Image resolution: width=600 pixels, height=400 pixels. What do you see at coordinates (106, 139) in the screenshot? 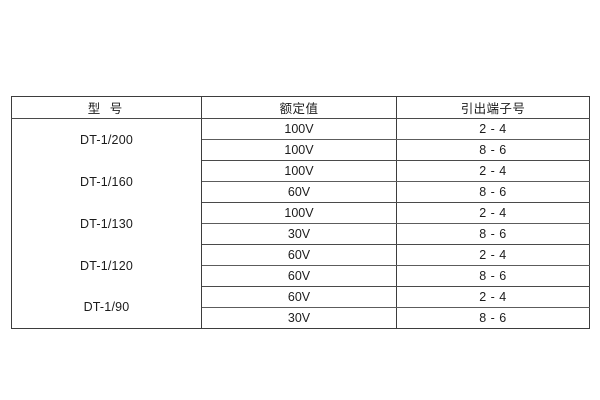
I see `cell-model-name: DT-1/200` at bounding box center [106, 139].